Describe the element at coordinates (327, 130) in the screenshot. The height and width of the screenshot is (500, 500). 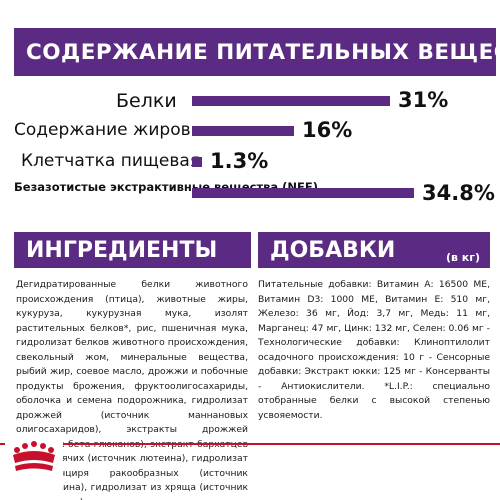
I see `nutrient-value: 16%` at that location.